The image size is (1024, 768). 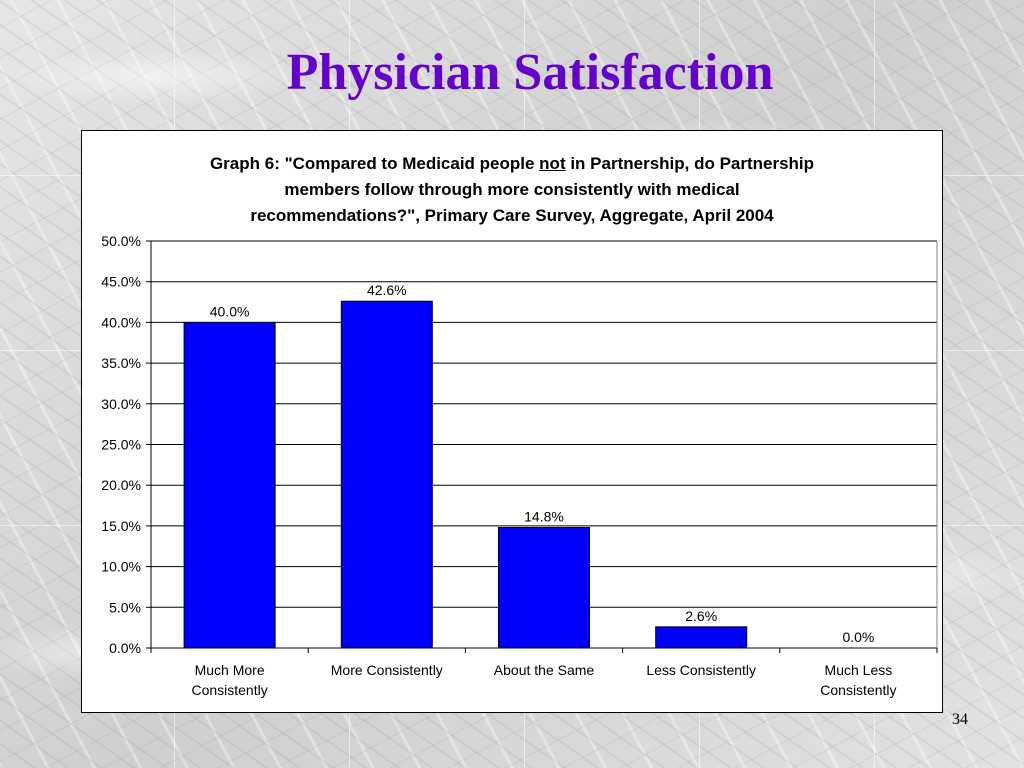 What do you see at coordinates (387, 290) in the screenshot?
I see `data-label: 42.6%` at bounding box center [387, 290].